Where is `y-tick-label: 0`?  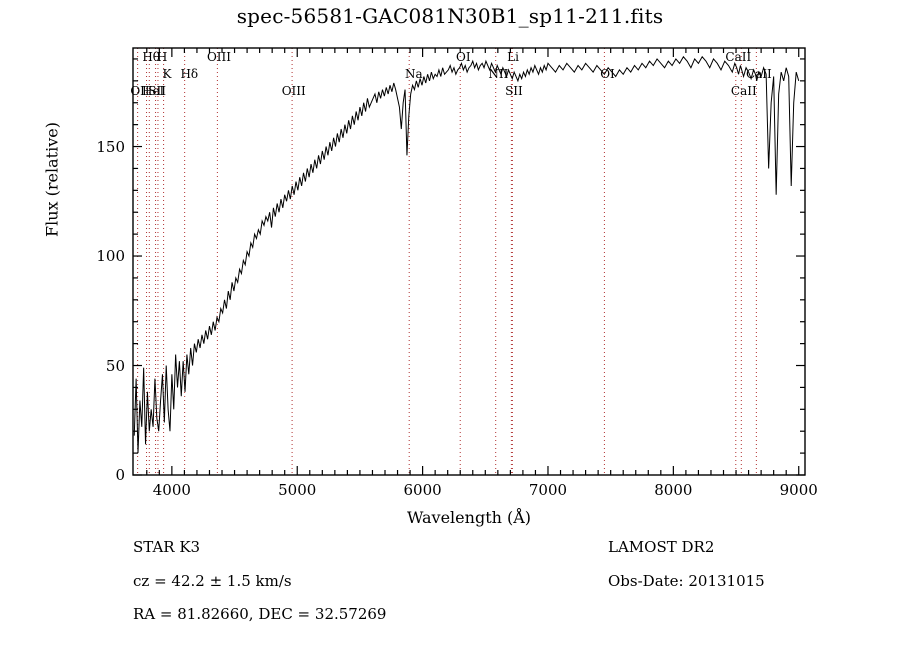
y-tick-label: 0 is located at coordinates (120, 475).